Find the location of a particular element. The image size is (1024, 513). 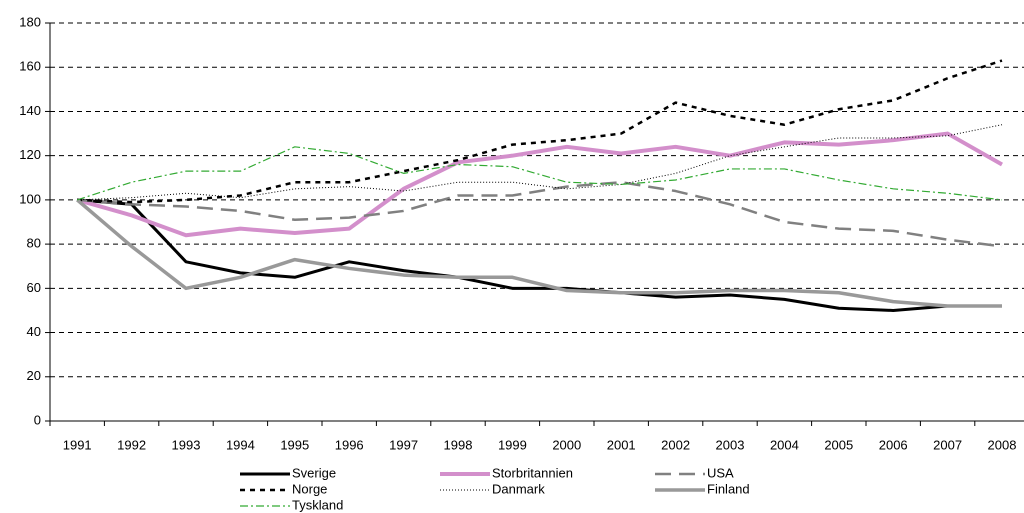

legend-label: Sverige is located at coordinates (314, 472).